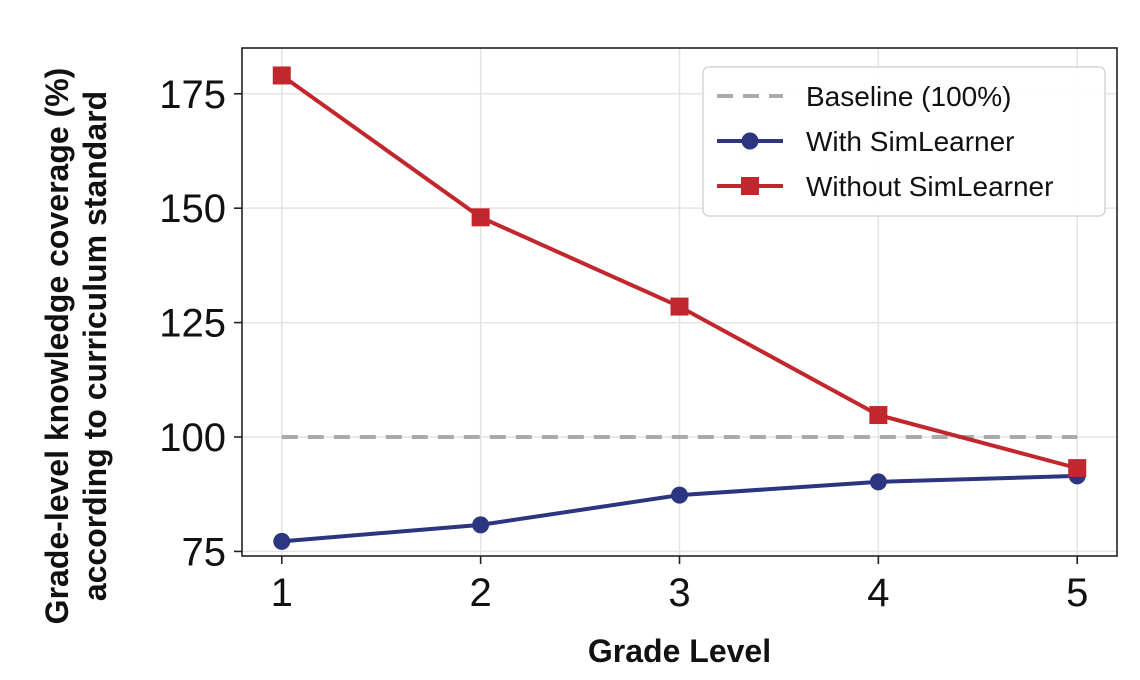  What do you see at coordinates (204, 552) in the screenshot?
I see `y-tick-label: 75` at bounding box center [204, 552].